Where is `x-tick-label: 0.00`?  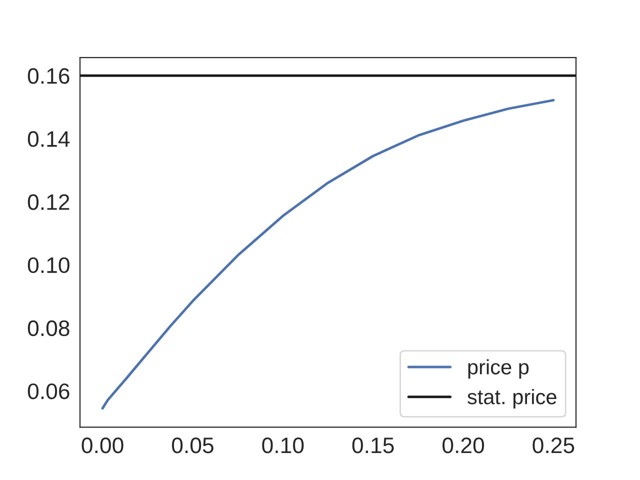 x-tick-label: 0.00 is located at coordinates (103, 446).